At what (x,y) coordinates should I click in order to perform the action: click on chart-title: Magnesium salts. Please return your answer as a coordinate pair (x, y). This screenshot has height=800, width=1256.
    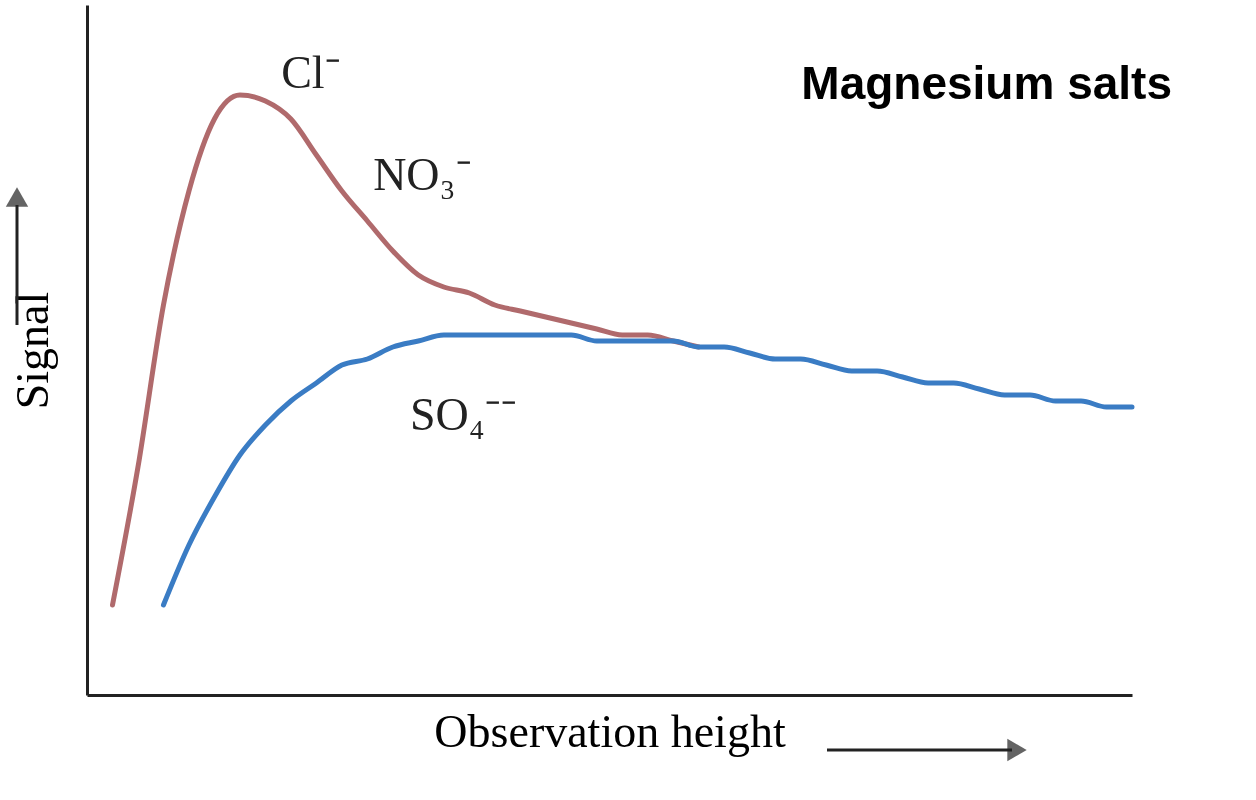
    Looking at the image, I should click on (986, 83).